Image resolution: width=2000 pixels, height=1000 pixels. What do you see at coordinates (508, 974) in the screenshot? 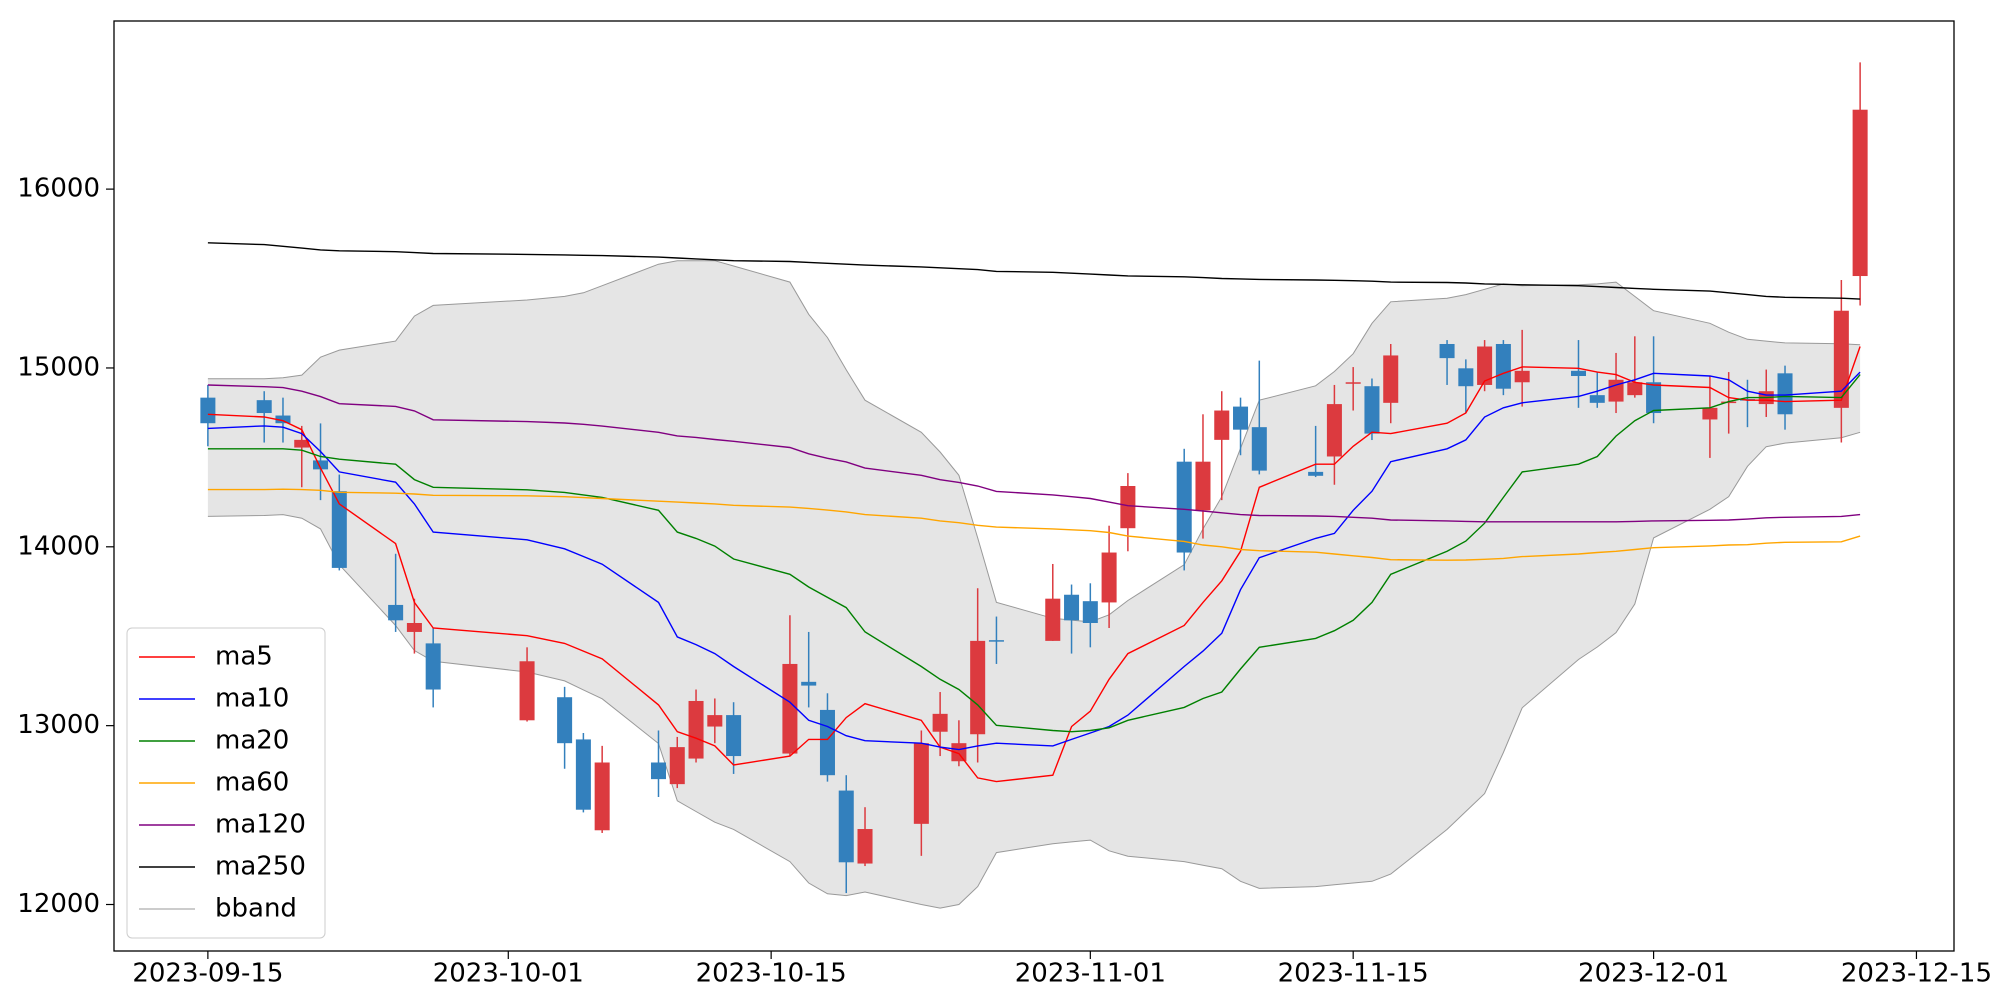
I see `x-tick-label: 2023-10-01` at bounding box center [508, 974].